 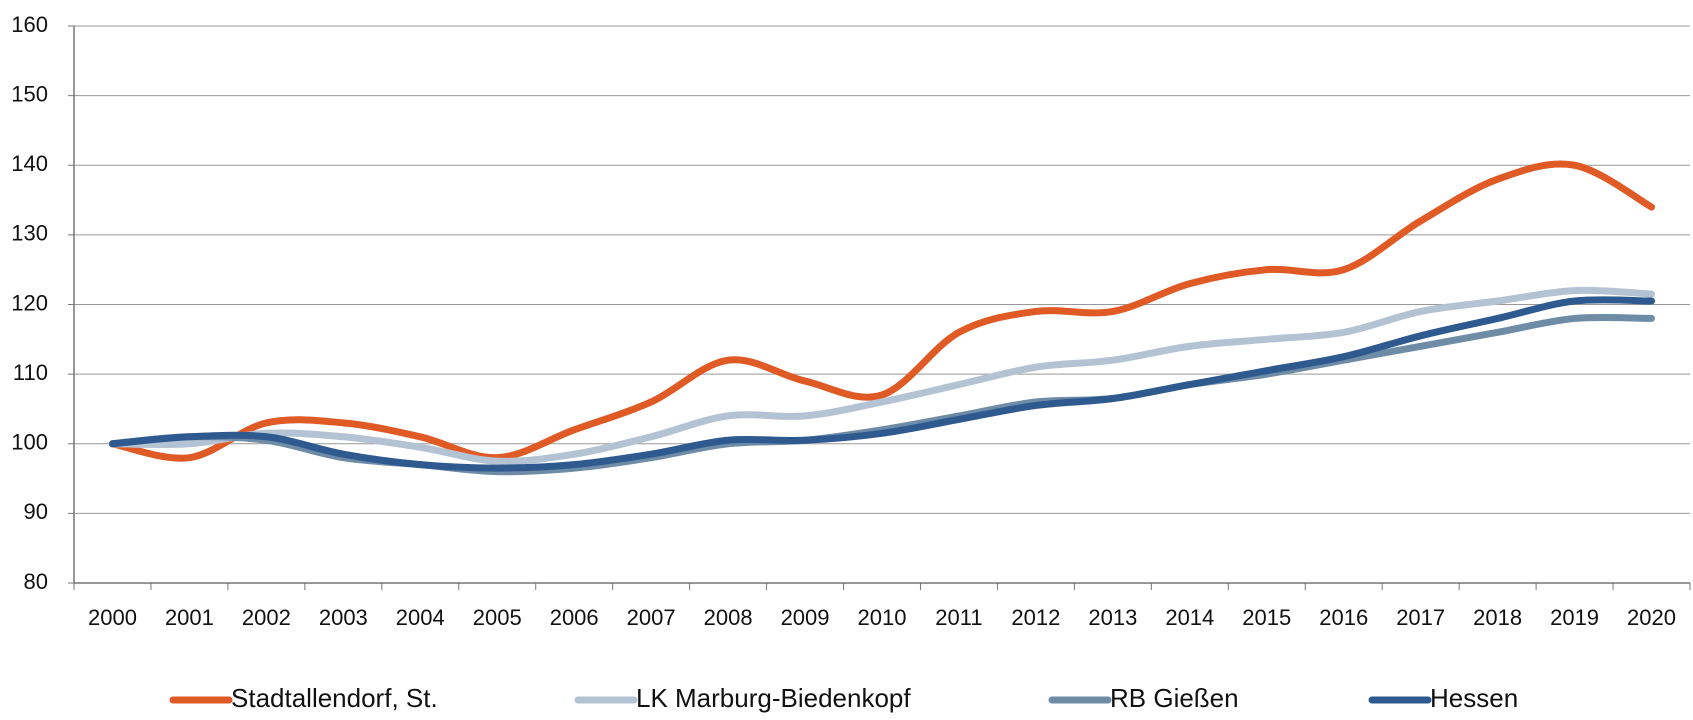 I want to click on legend-label: RB Gießen, so click(x=1174, y=698).